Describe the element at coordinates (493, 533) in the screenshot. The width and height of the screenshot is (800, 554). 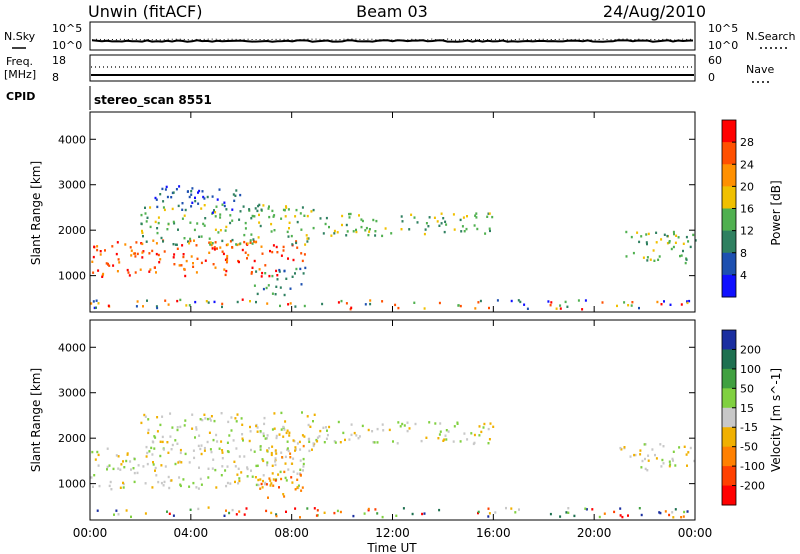
I see `x-tick-label: 16:00` at that location.